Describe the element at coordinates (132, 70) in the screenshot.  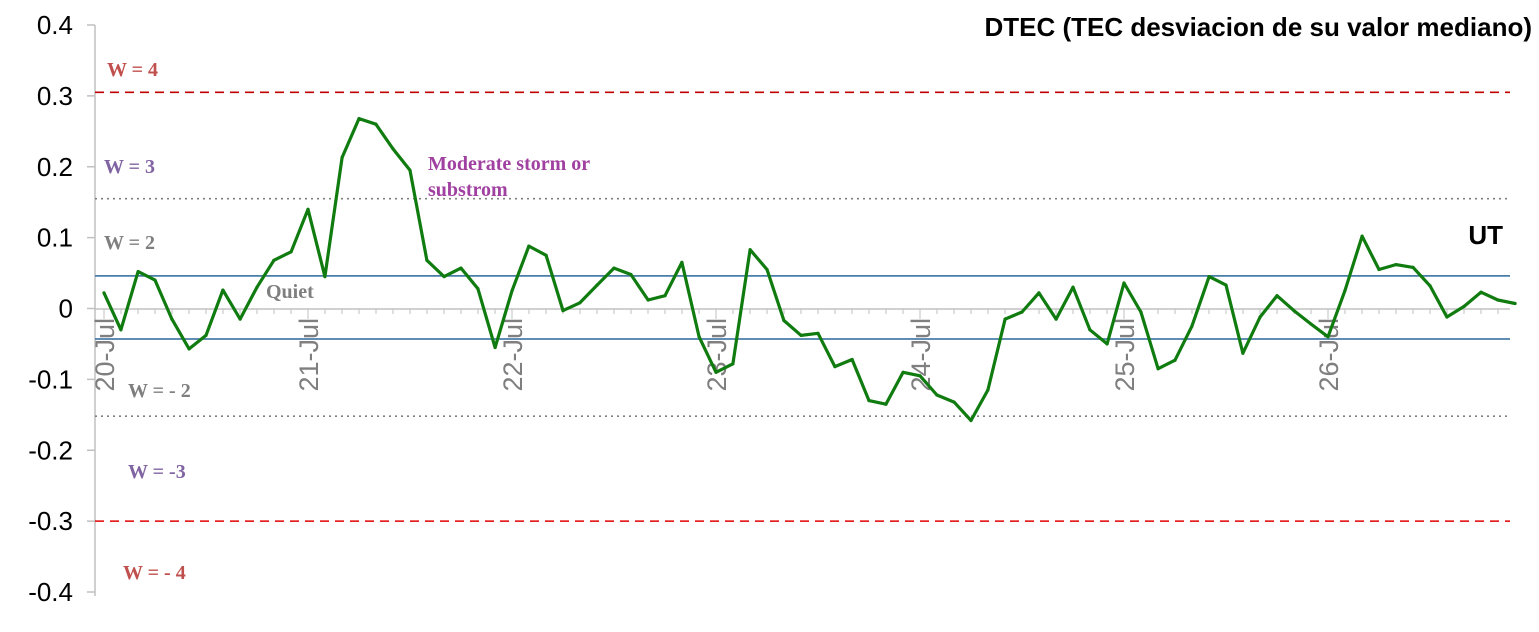
I see `annotation-label: W = 4` at that location.